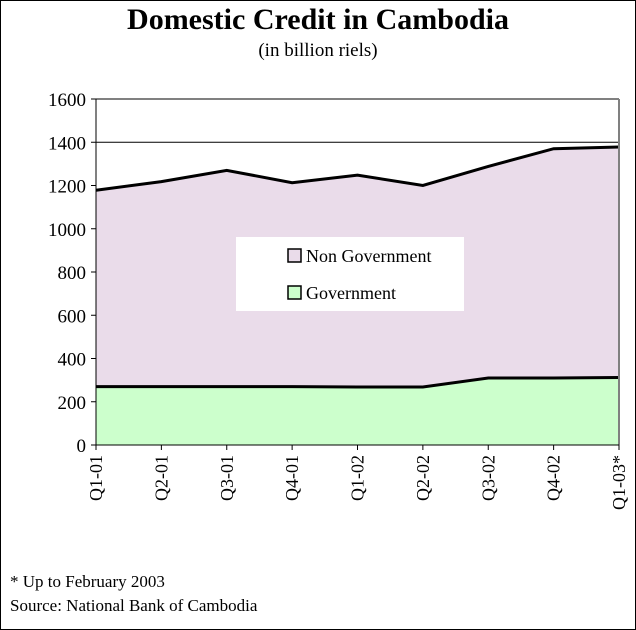 The image size is (636, 630). Describe the element at coordinates (67, 187) in the screenshot. I see `y-tick-label: 1200` at that location.